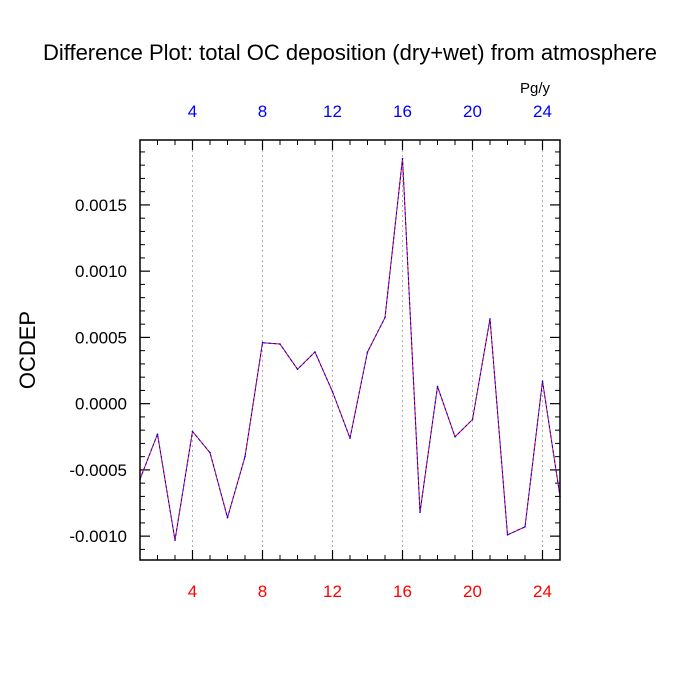 The image size is (700, 700). Describe the element at coordinates (192, 111) in the screenshot. I see `x-tick-label-top: 4` at that location.